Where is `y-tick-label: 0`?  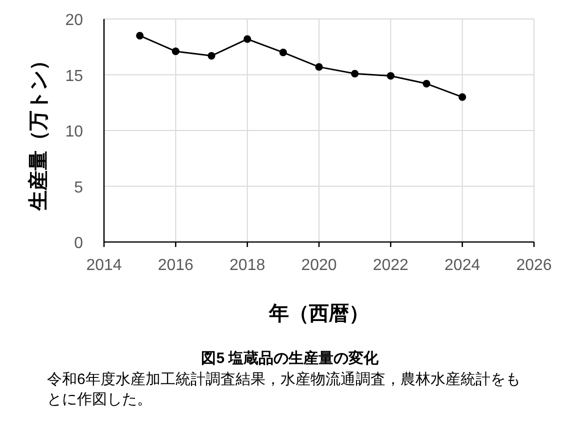
y-tick-label: 0 is located at coordinates (79, 243).